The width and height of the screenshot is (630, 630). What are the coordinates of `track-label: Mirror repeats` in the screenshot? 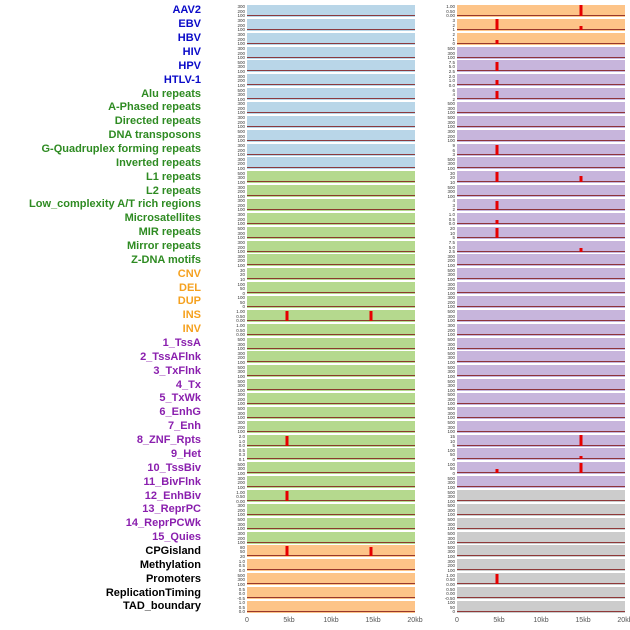 It's located at (164, 246).